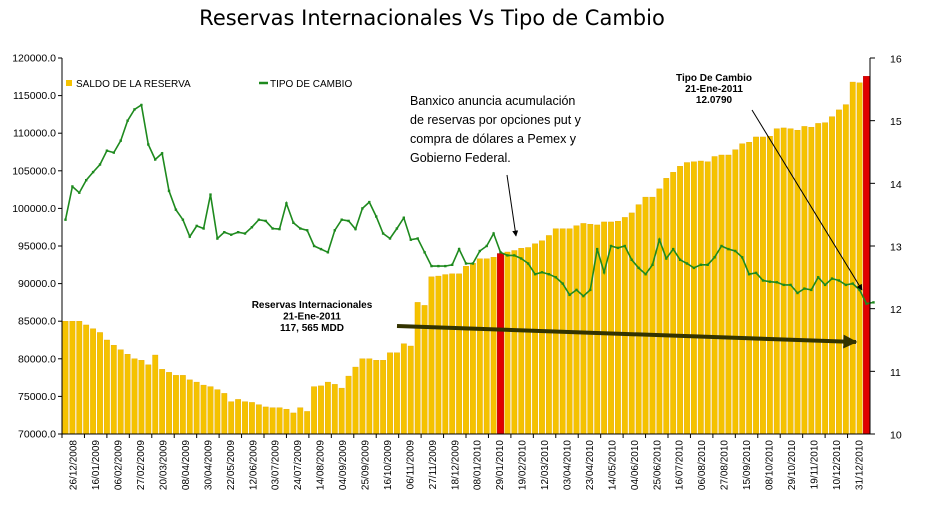 This screenshot has height=511, width=939. I want to click on x-tick-label: 22/05/2009, so click(231, 465).